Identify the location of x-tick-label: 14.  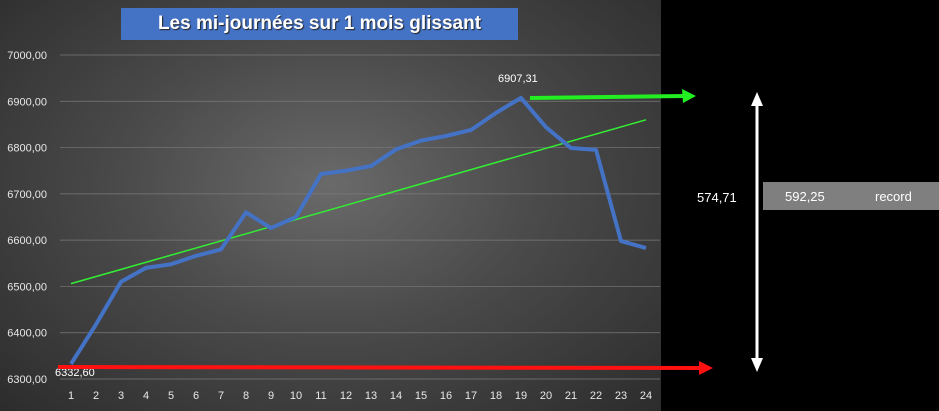
(396, 396).